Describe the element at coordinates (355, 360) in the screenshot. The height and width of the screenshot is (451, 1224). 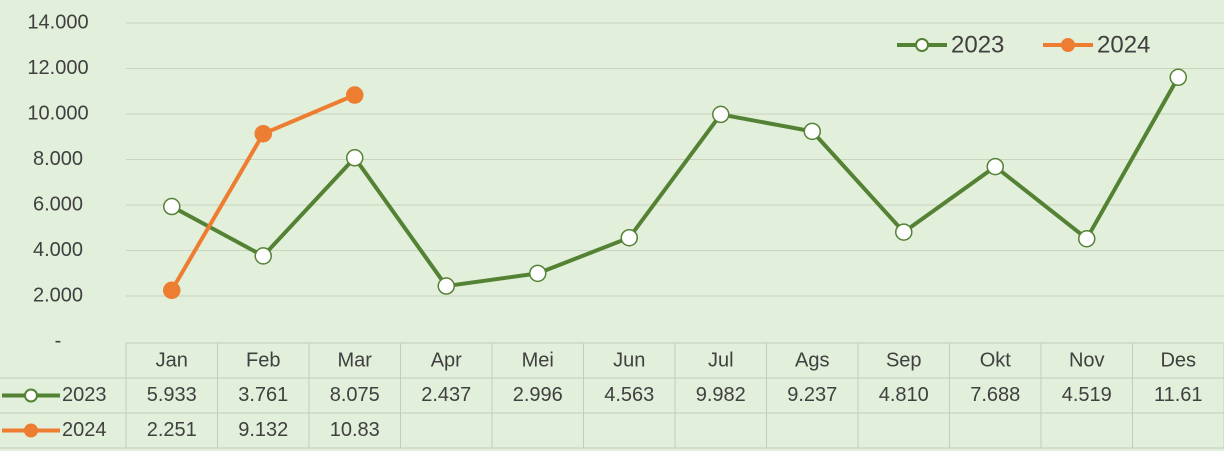
I see `x-tick-label: Mar` at that location.